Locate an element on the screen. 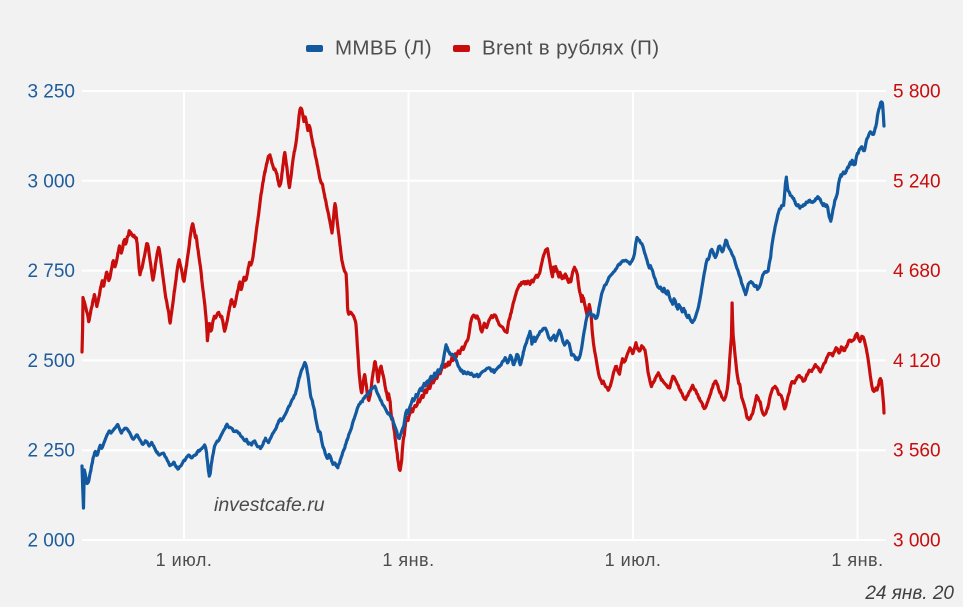  svg-text: 2 000 is located at coordinates (51, 541).